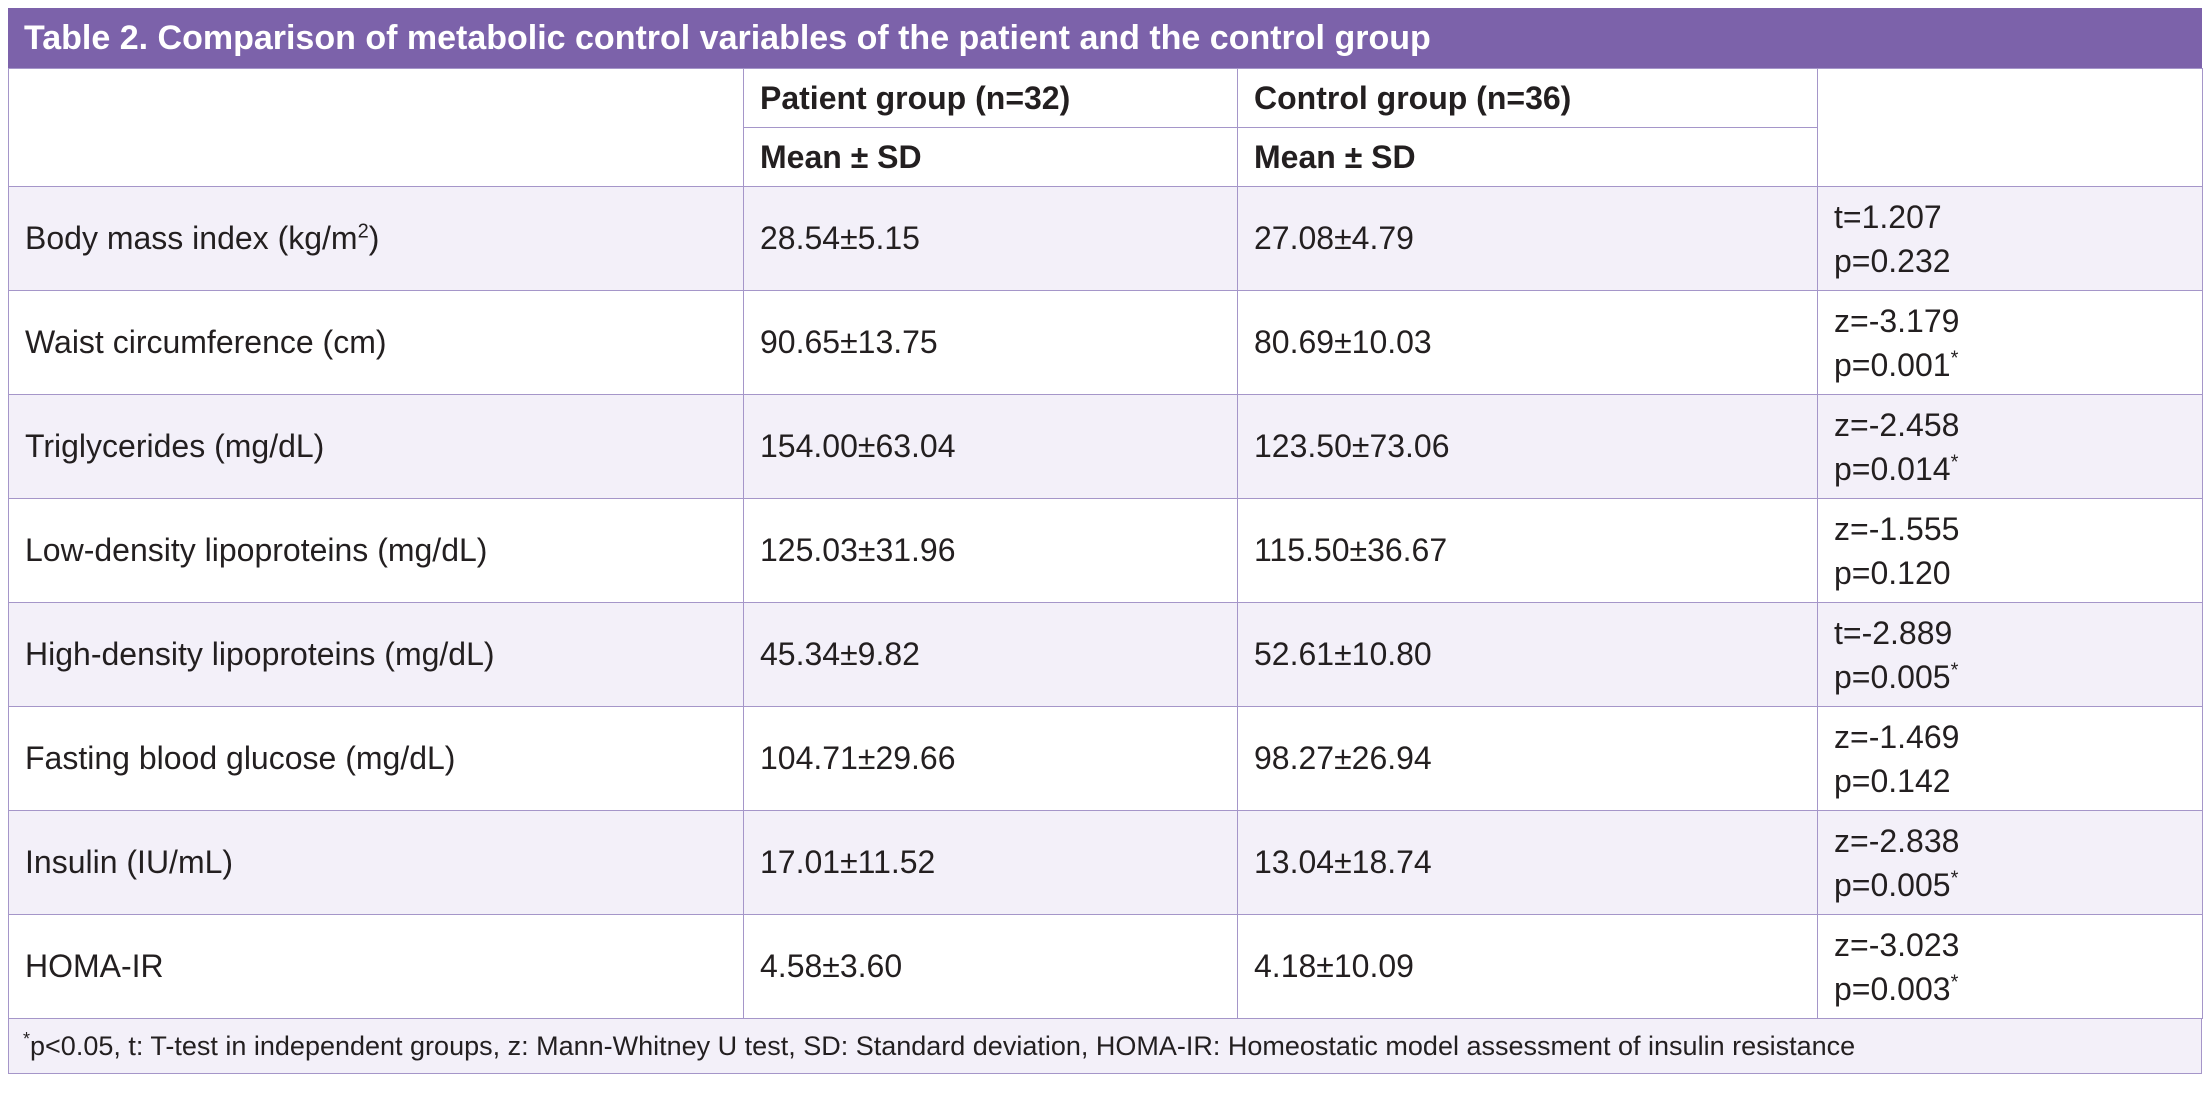  I want to click on header-patient-group: Patient group (n=32), so click(990, 98).